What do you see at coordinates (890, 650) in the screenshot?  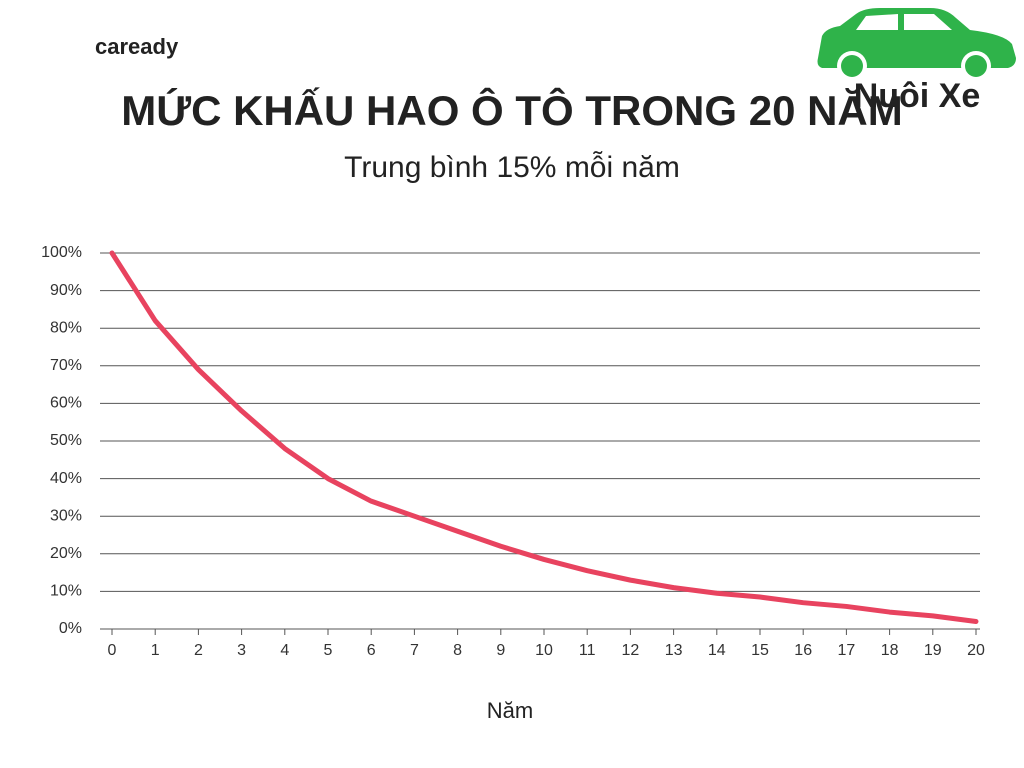 I see `x-tick-label: 18` at bounding box center [890, 650].